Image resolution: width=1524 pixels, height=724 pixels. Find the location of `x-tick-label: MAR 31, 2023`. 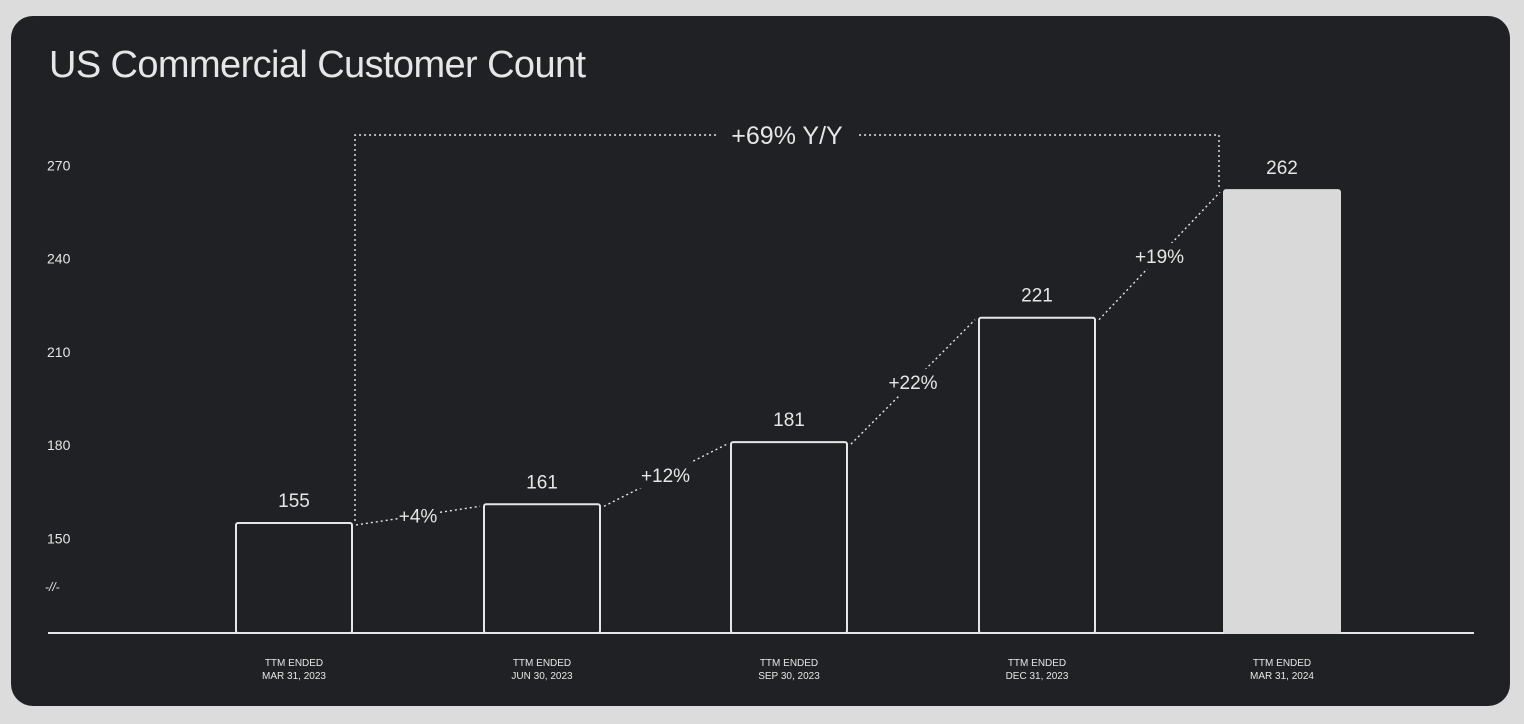

x-tick-label: MAR 31, 2023 is located at coordinates (294, 676).